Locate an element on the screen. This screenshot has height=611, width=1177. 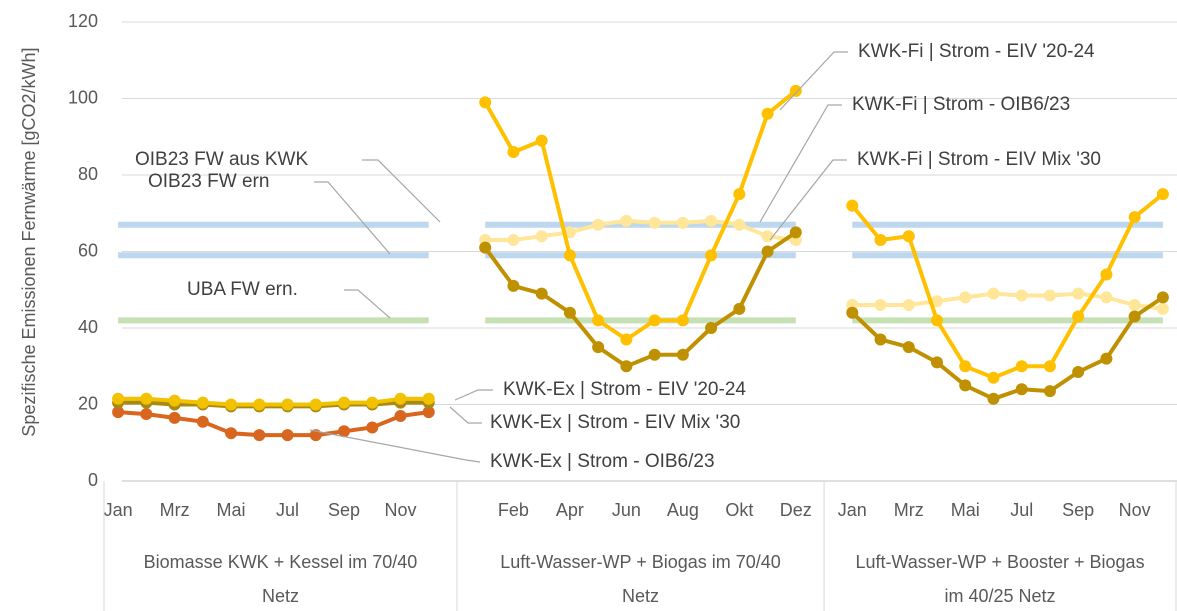
x-tick-label: Okt is located at coordinates (739, 510).